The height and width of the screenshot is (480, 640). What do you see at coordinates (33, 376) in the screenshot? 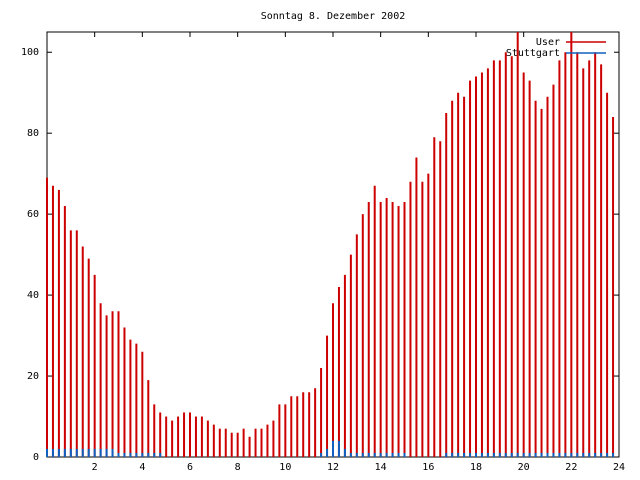
I see `y-tick-label: 20` at bounding box center [33, 376].